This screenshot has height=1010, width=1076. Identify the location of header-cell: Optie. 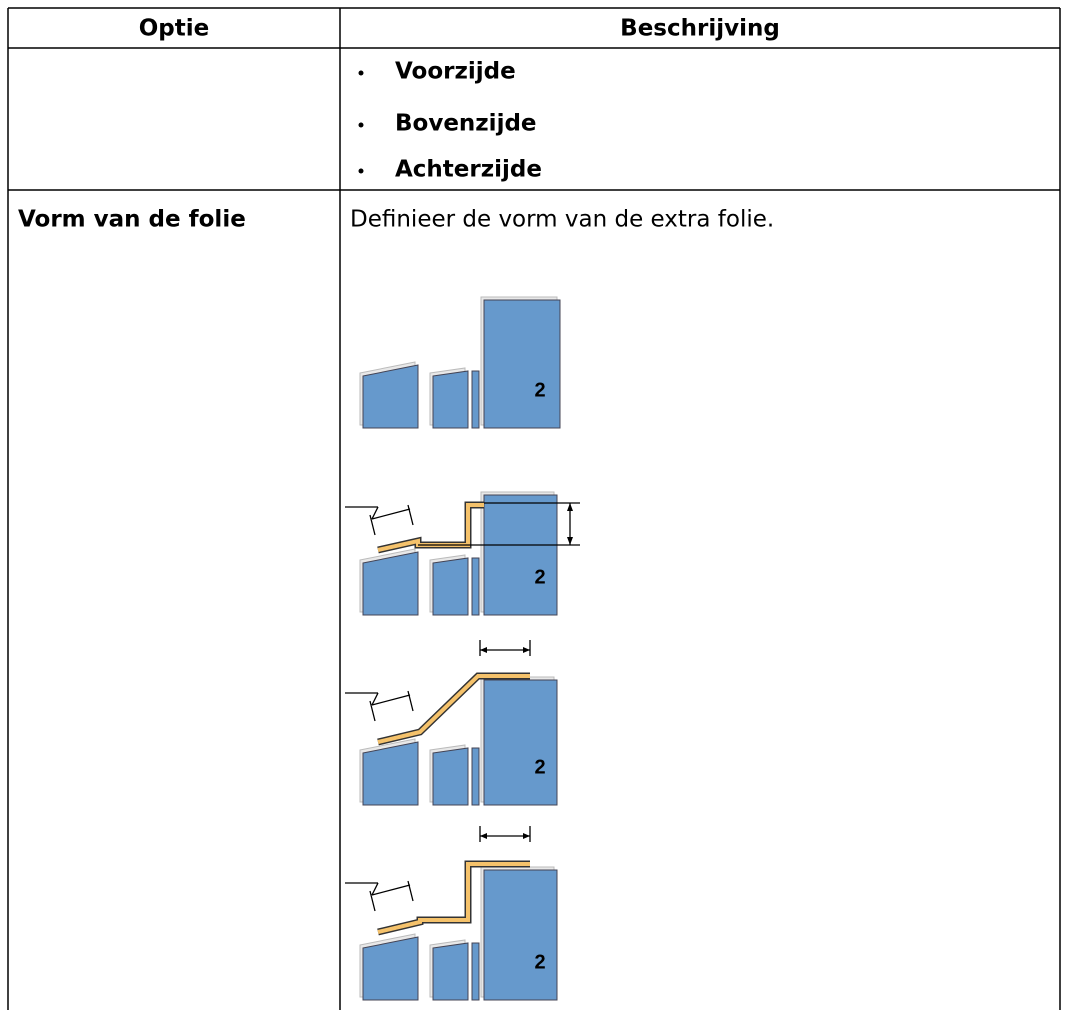
(174, 29).